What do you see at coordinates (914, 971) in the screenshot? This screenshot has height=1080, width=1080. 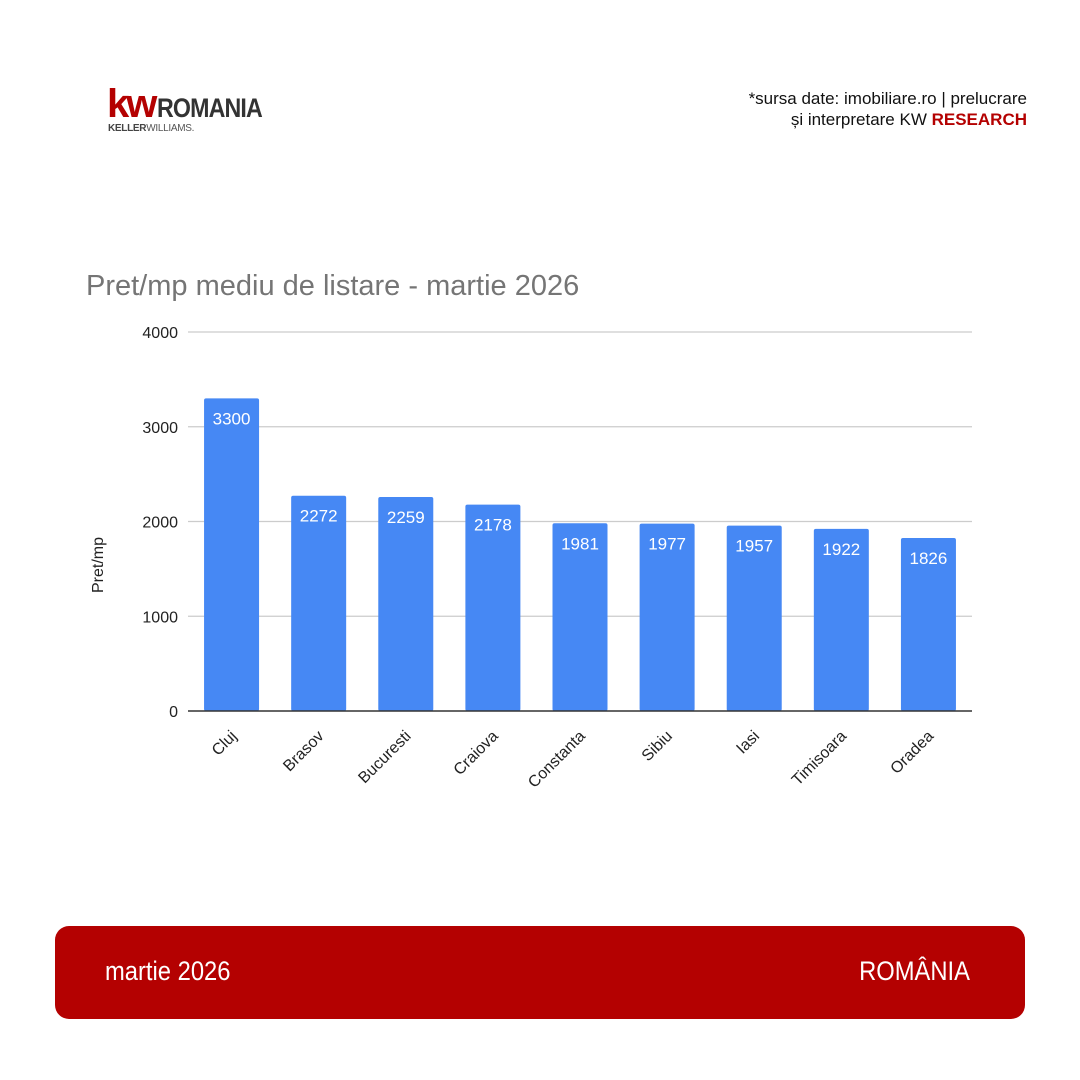 I see `footer-country: ROMÂNIA` at bounding box center [914, 971].